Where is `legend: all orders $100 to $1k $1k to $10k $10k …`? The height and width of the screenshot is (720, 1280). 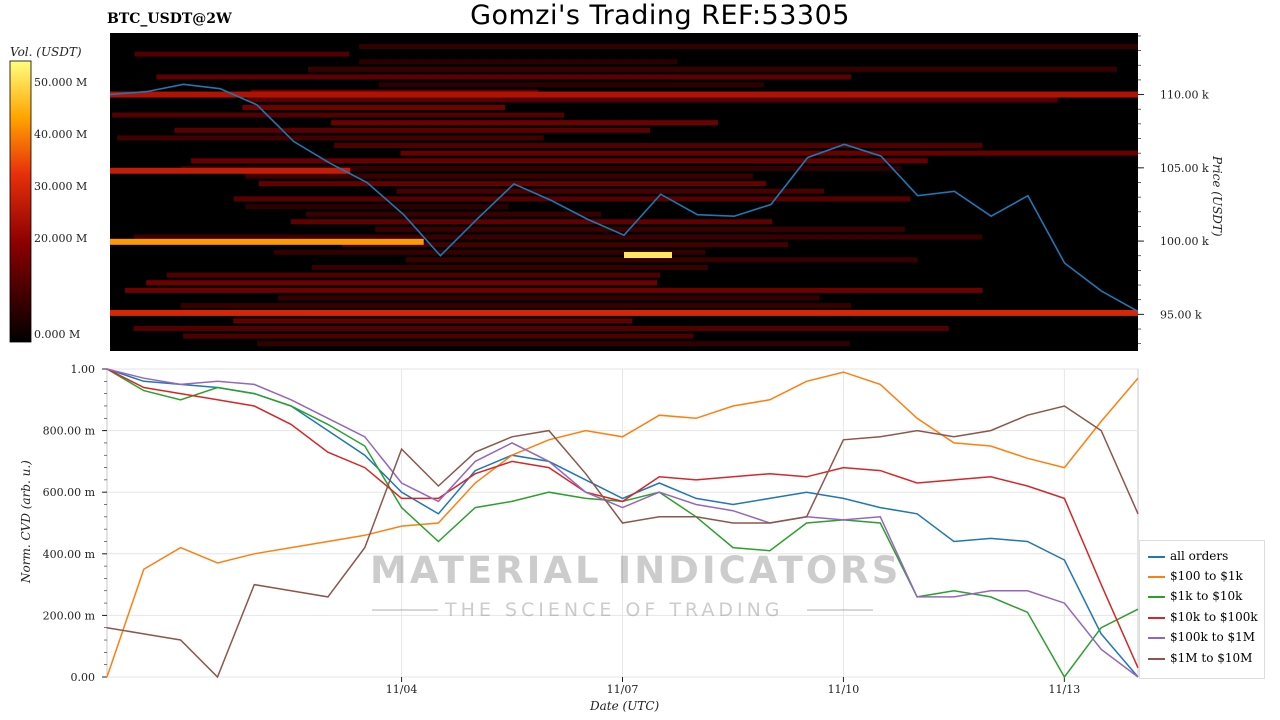 legend: all orders $100 to $1k $1k to $10k $10k … is located at coordinates (1202, 609).